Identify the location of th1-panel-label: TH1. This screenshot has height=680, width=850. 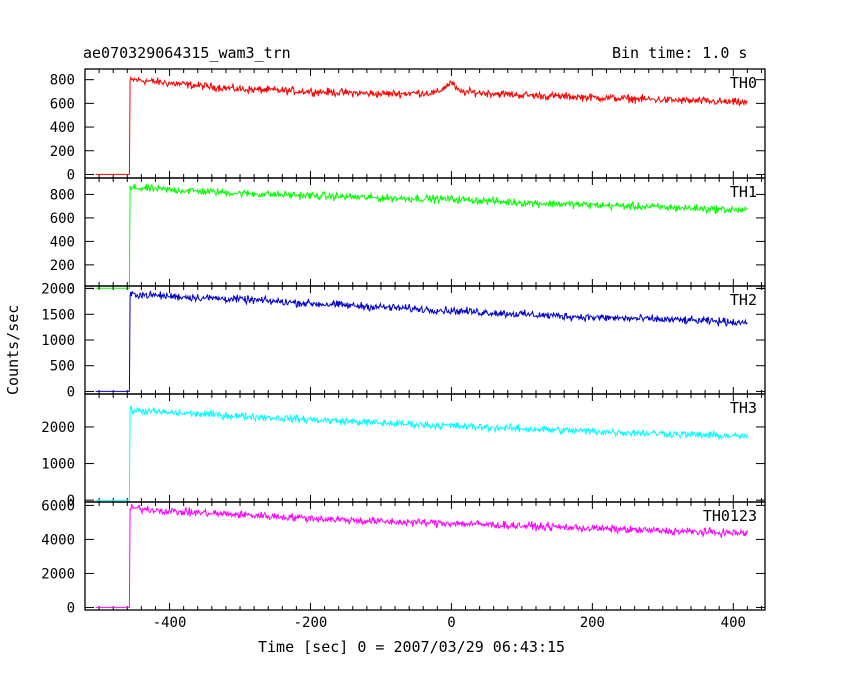
(743, 192).